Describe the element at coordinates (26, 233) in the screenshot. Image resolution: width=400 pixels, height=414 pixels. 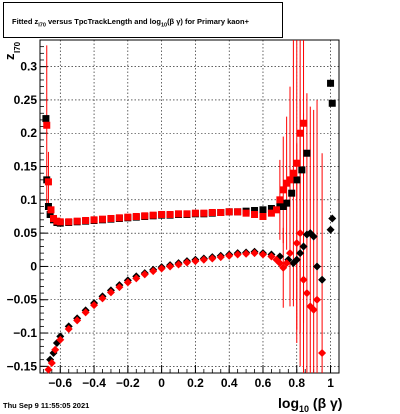
I see `y-tick-label: 0.05` at that location.